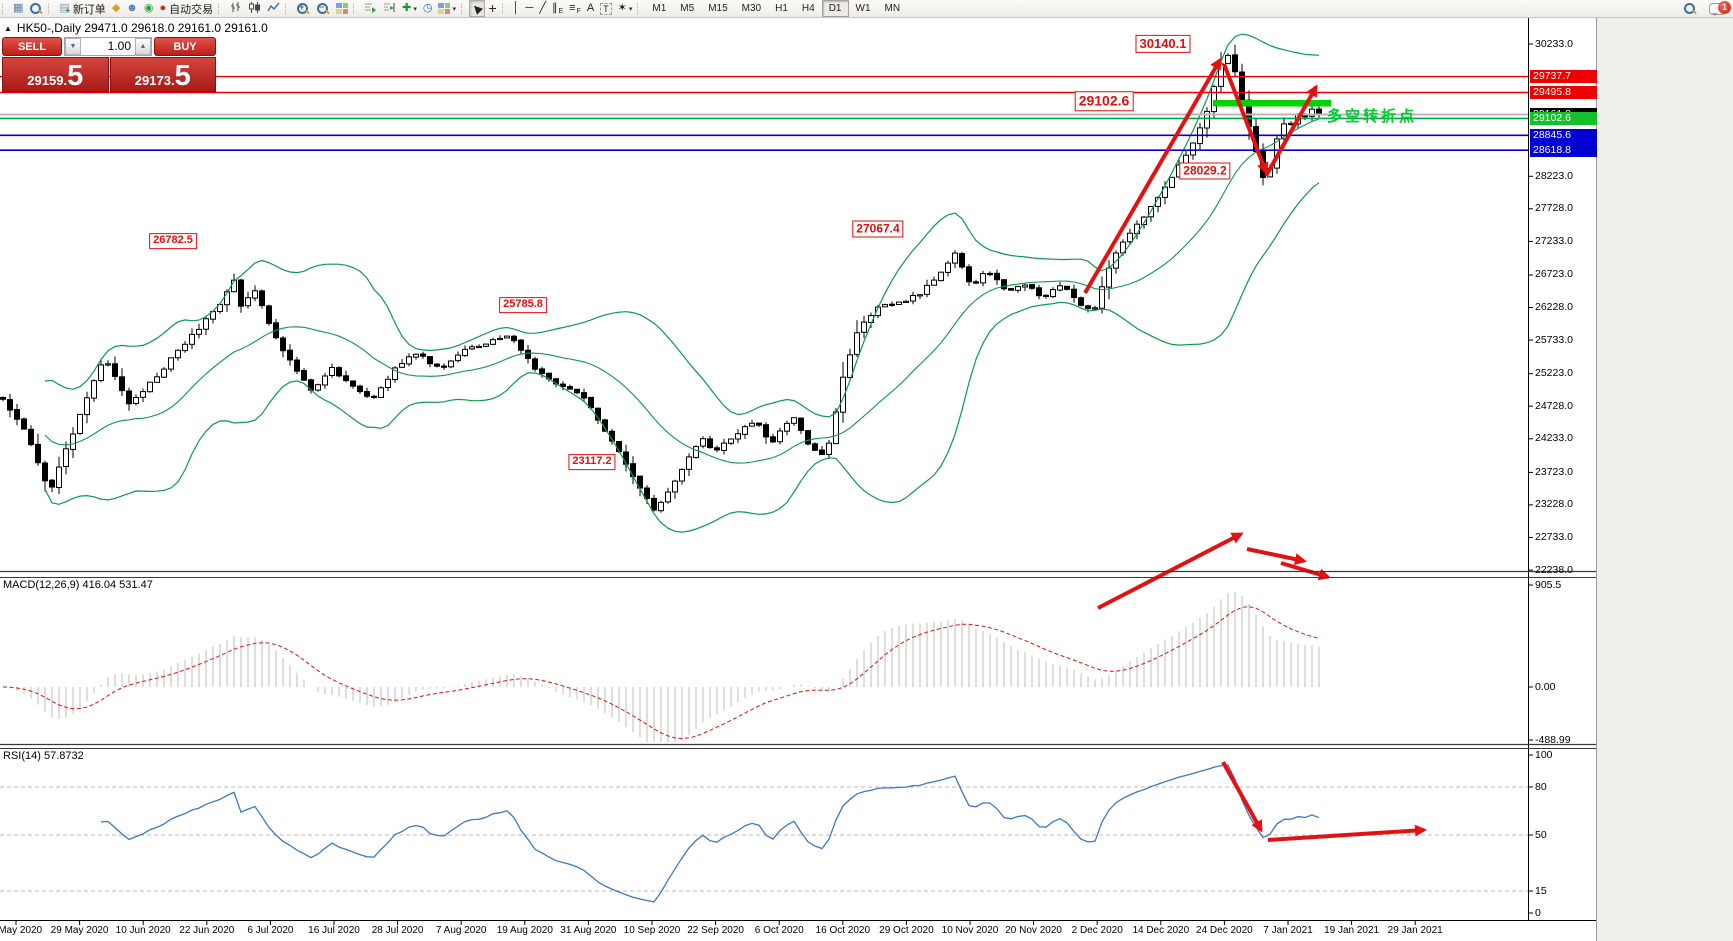 This screenshot has width=1733, height=941. I want to click on new-order-button: ▤ + 新订单, so click(82, 8).